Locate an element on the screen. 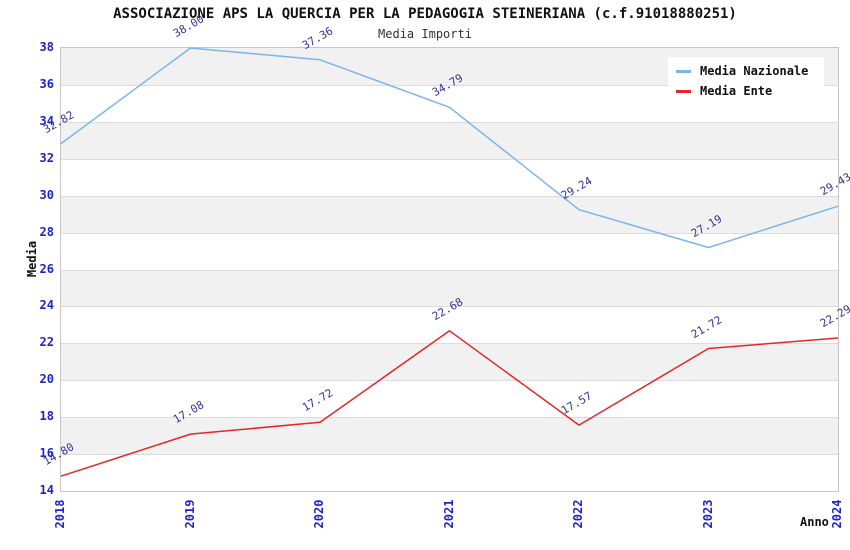 The width and height of the screenshot is (850, 550). x-tick-label: 2022 is located at coordinates (578, 514).